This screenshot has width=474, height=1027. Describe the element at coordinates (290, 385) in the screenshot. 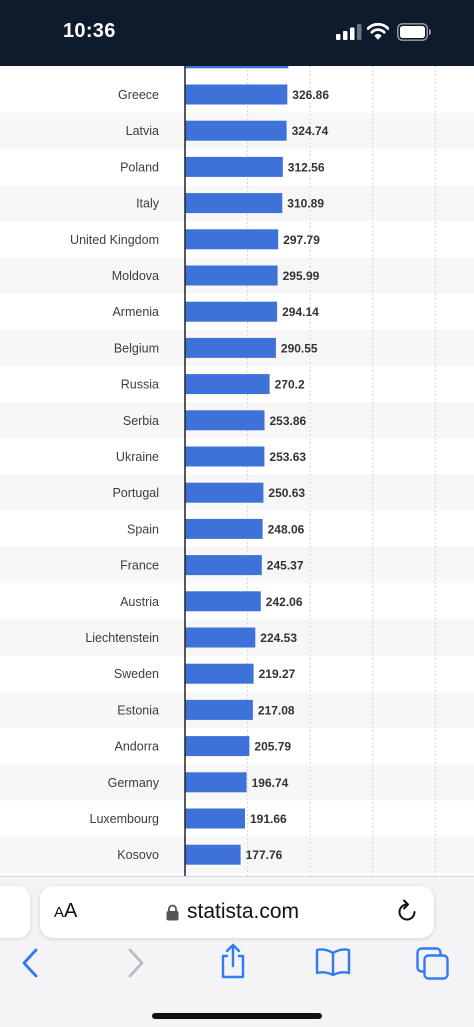

I see `value-label: 270.2` at that location.